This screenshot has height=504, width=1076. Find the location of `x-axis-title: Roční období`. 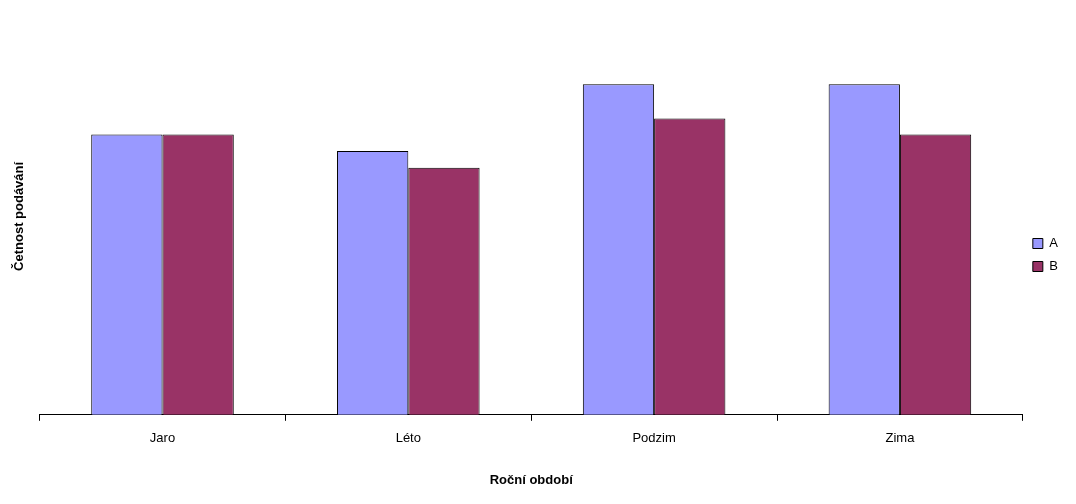

x-axis-title: Roční období is located at coordinates (531, 479).